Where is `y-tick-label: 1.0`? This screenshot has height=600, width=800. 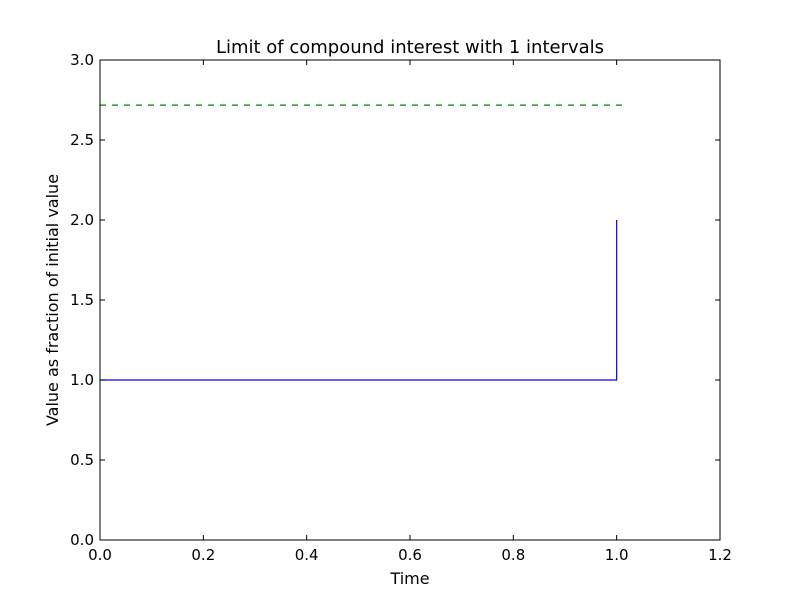 y-tick-label: 1.0 is located at coordinates (82, 380).